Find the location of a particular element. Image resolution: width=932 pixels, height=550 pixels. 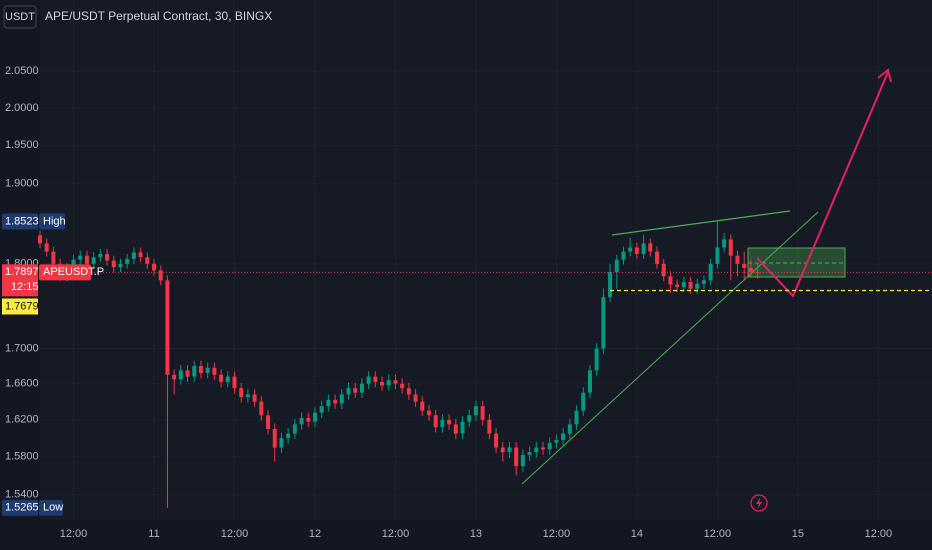

high-tag-bg is located at coordinates (52, 221).